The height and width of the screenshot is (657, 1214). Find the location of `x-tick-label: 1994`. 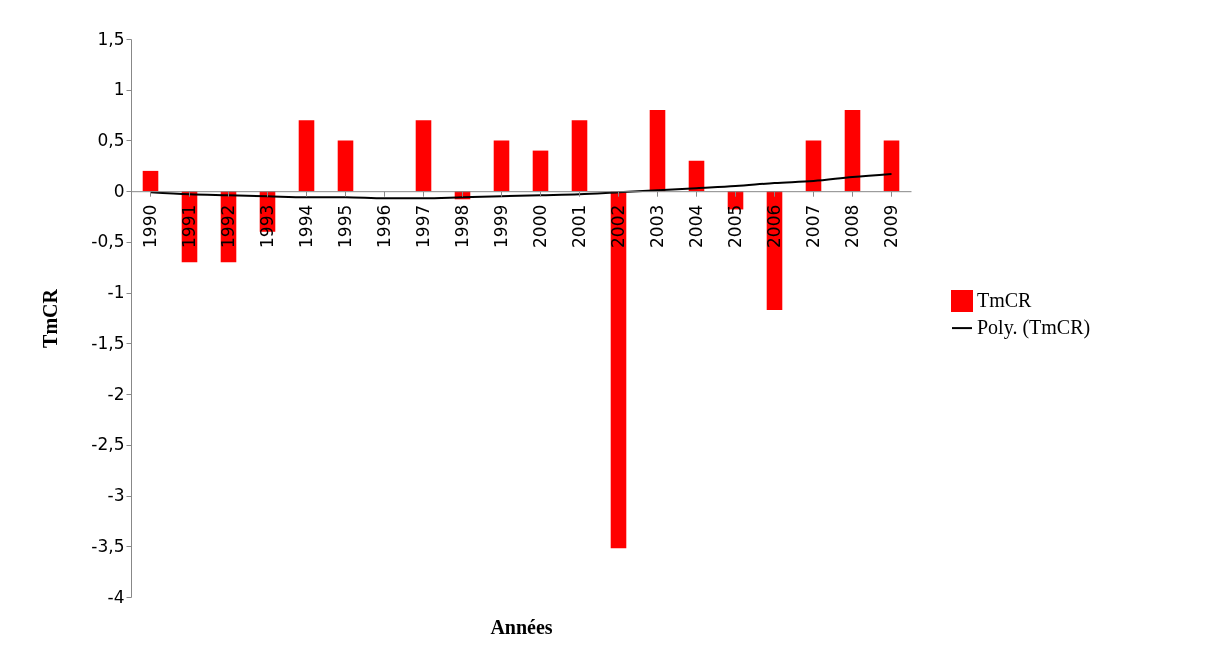

x-tick-label: 1994 is located at coordinates (305, 226).